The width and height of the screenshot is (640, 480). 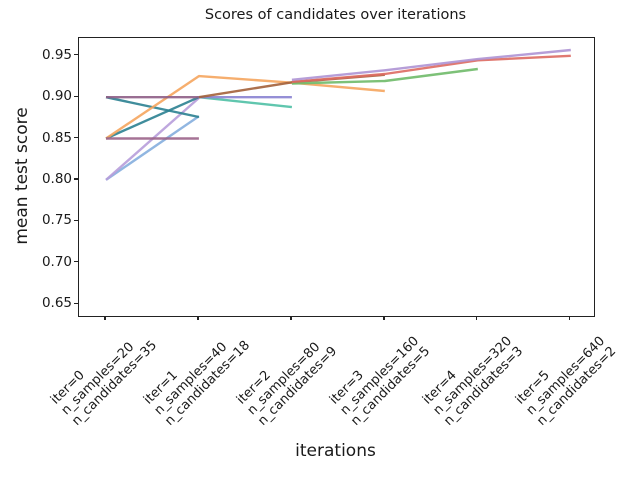 What do you see at coordinates (152, 148) in the screenshot?
I see `series-line-candidate-lightblue` at bounding box center [152, 148].